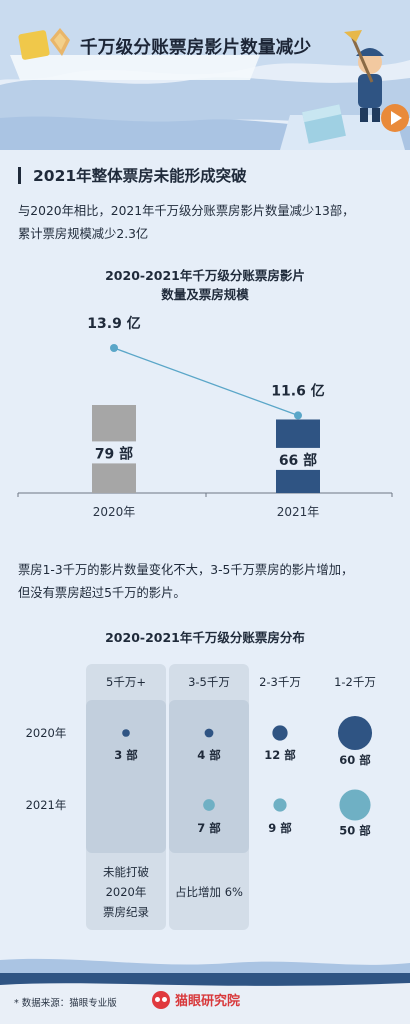 This screenshot has width=410, height=1024. I want to click on count-label: 79 部, so click(114, 453).